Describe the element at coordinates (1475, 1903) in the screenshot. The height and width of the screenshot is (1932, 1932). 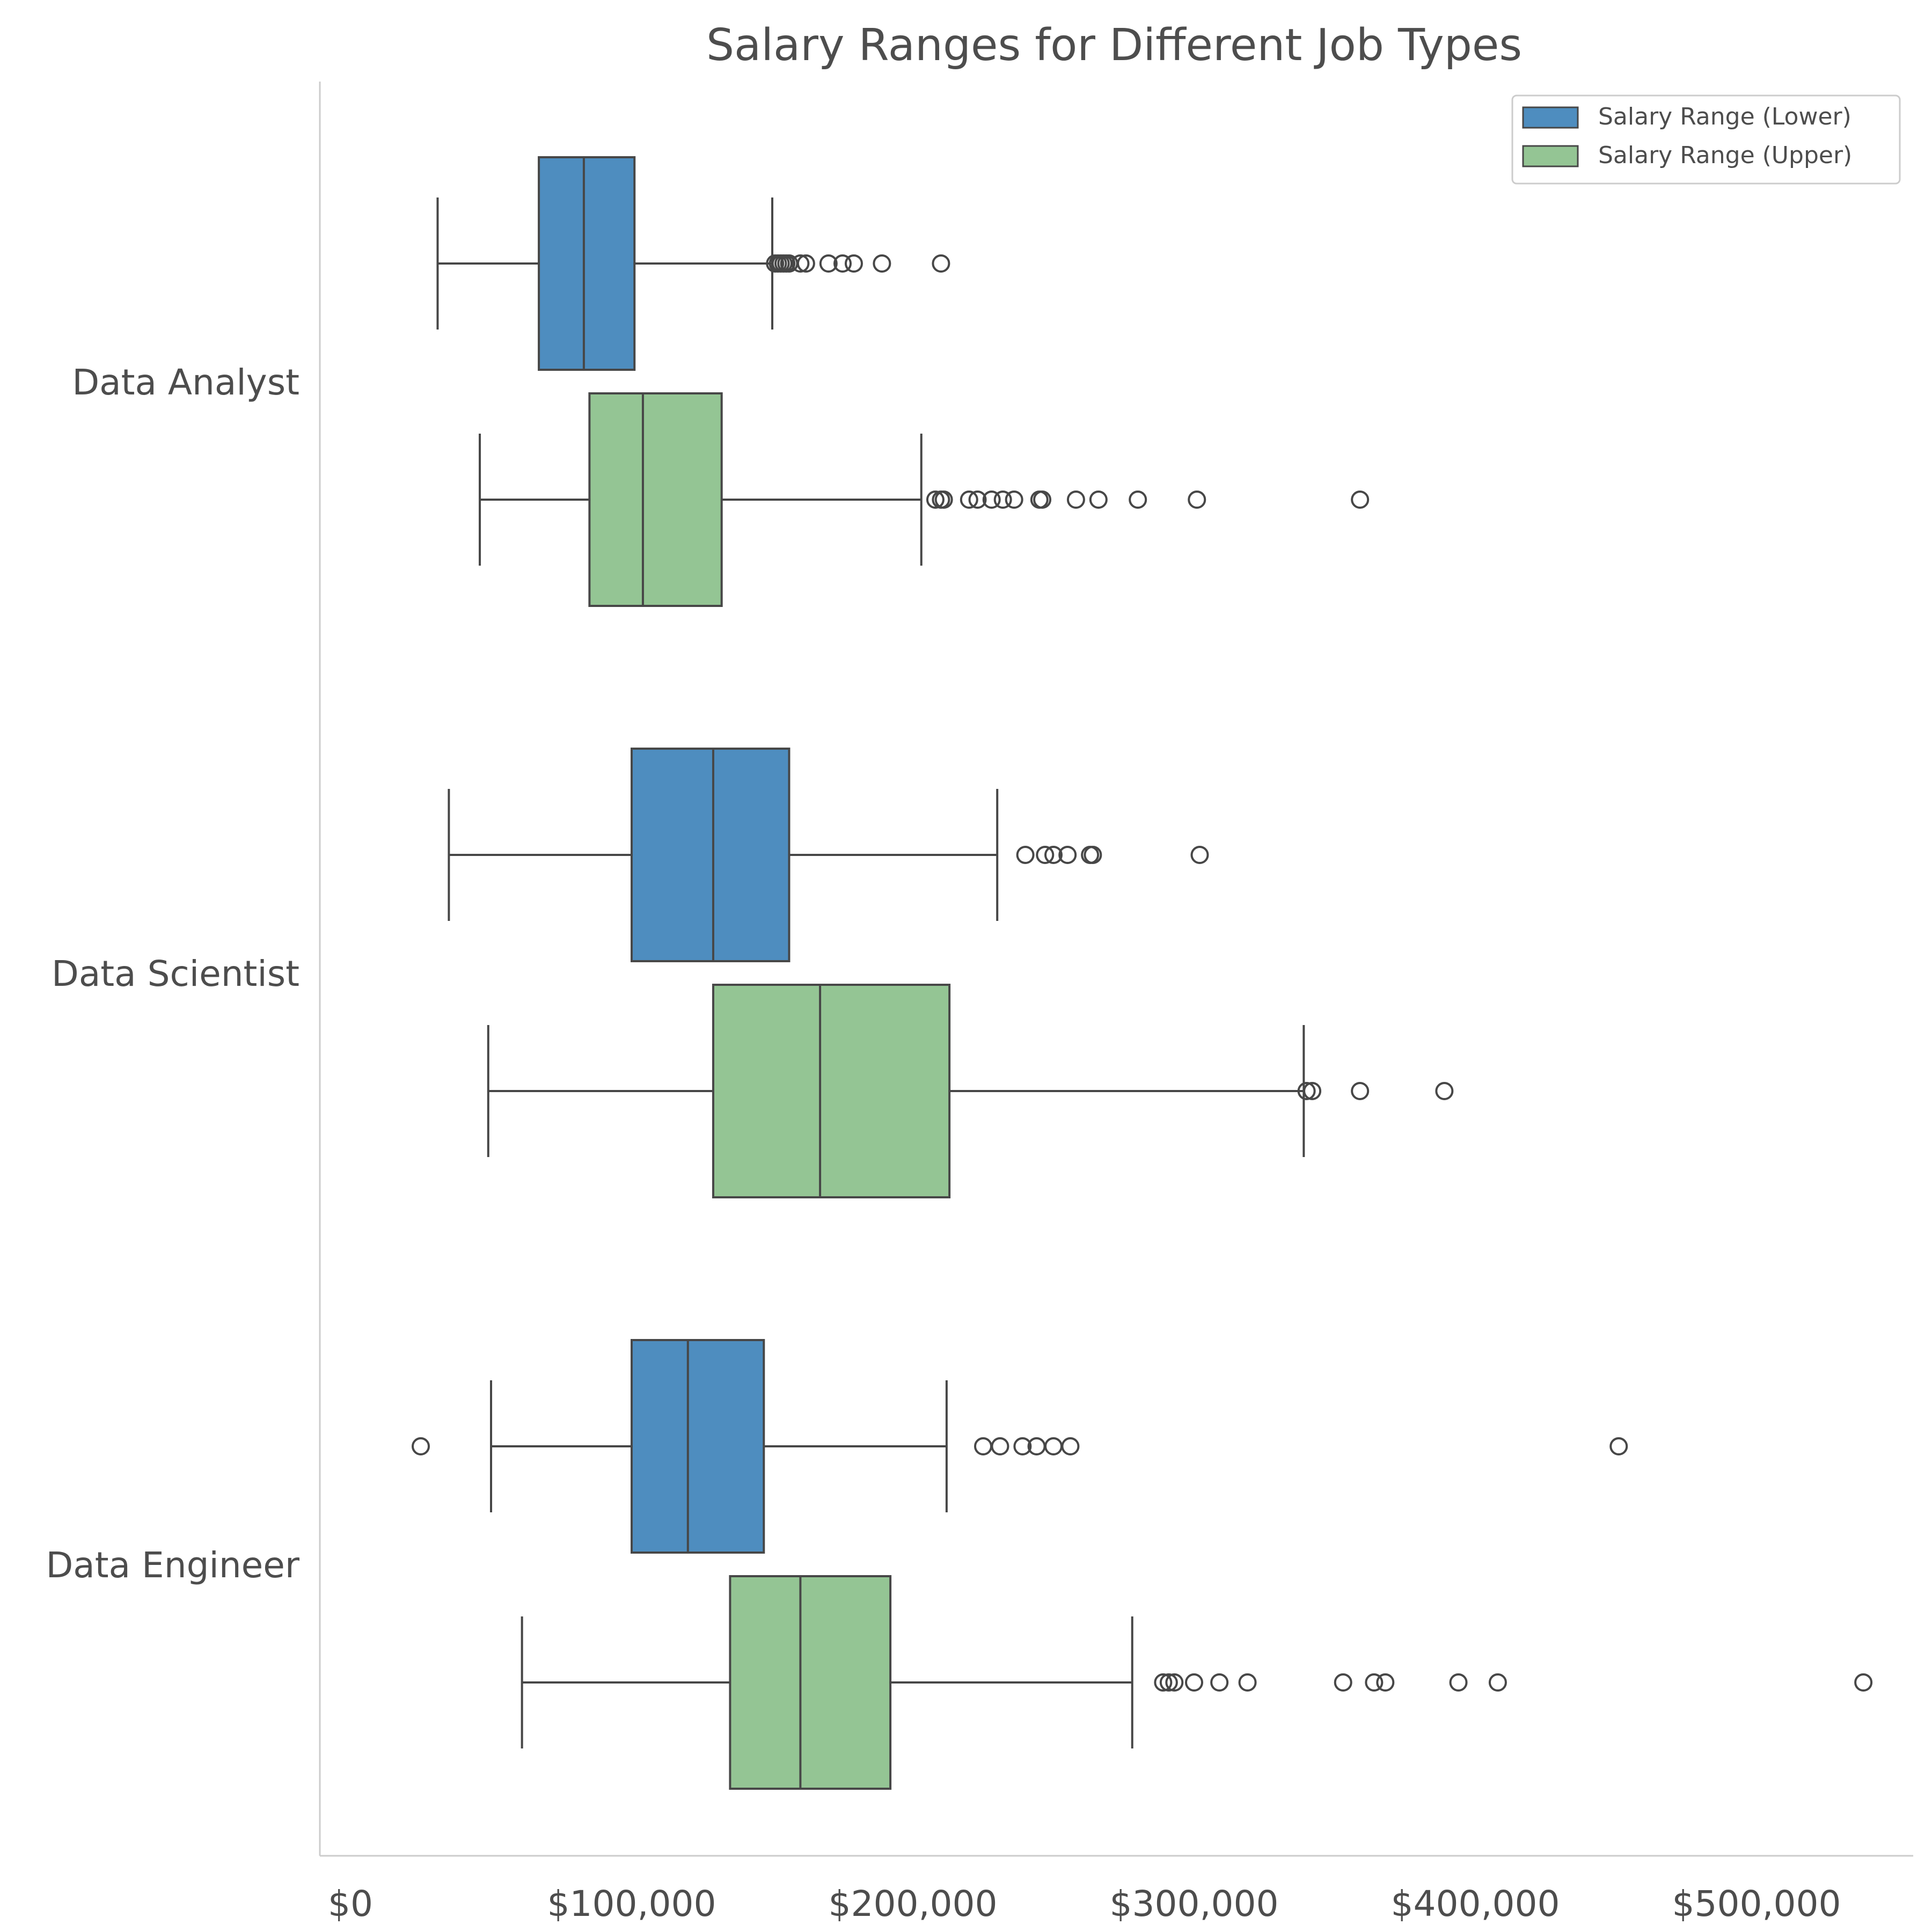
I see `x-tick-label: $400,000` at that location.